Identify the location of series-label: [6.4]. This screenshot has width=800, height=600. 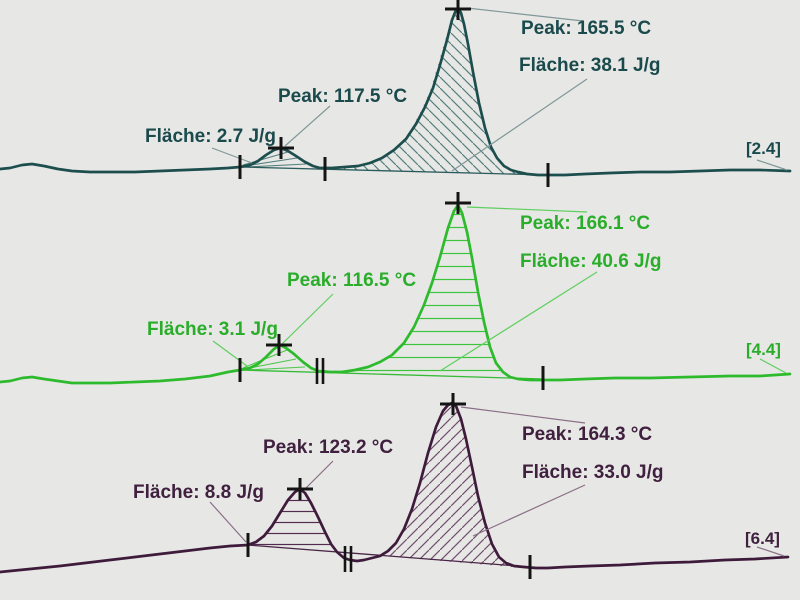
(762, 538).